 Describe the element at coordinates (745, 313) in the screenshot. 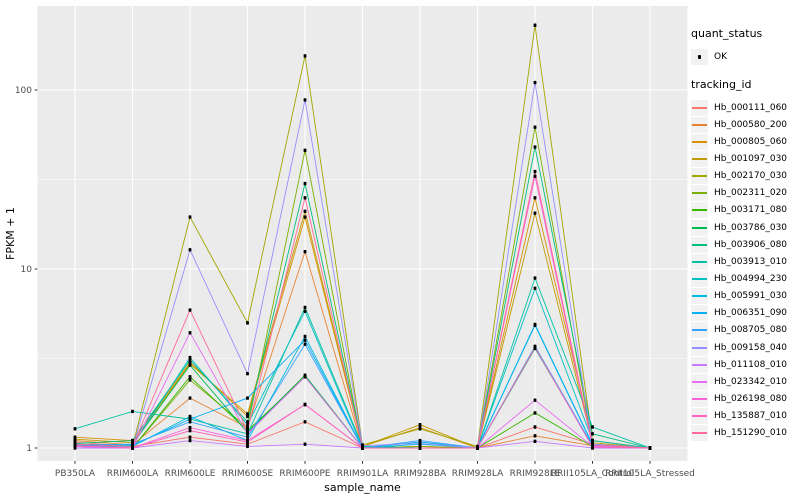

I see `legend-item-Hb_006351_090: Hb_006351_090` at that location.